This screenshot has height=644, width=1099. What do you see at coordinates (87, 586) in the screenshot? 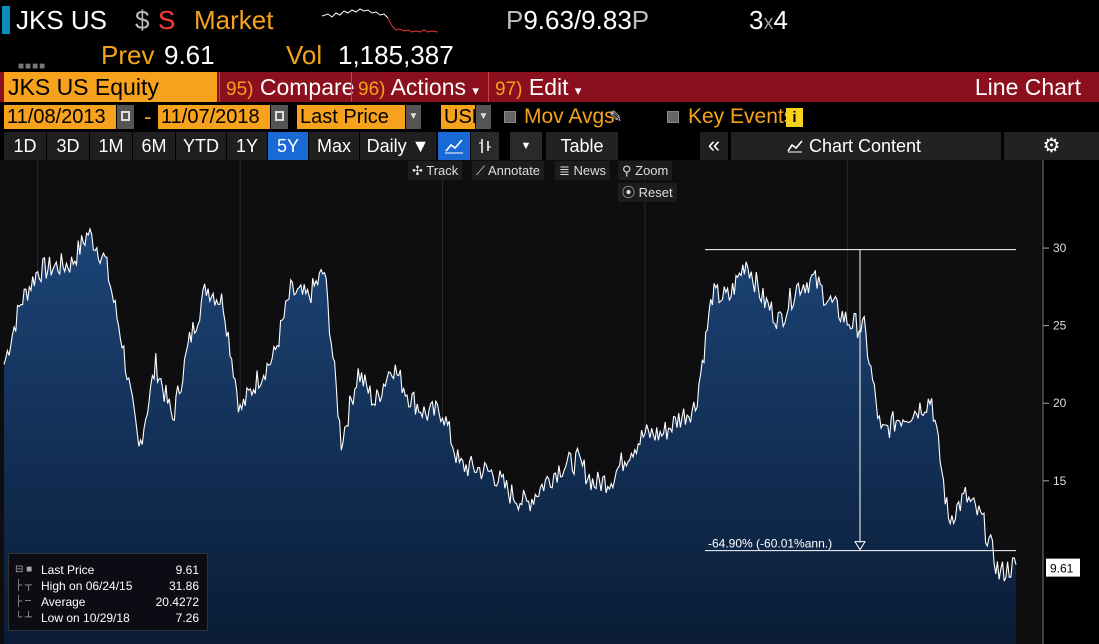
I see `legend-label: High on 06/24/15` at bounding box center [87, 586].